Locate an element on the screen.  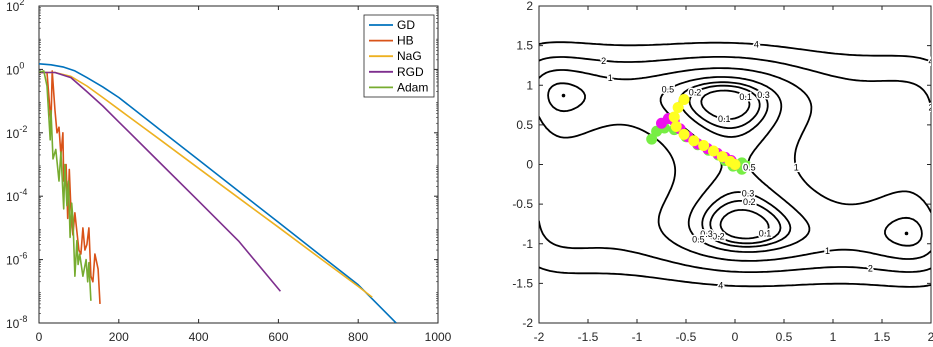
y-tick-label: -0.5 is located at coordinates (522, 204).